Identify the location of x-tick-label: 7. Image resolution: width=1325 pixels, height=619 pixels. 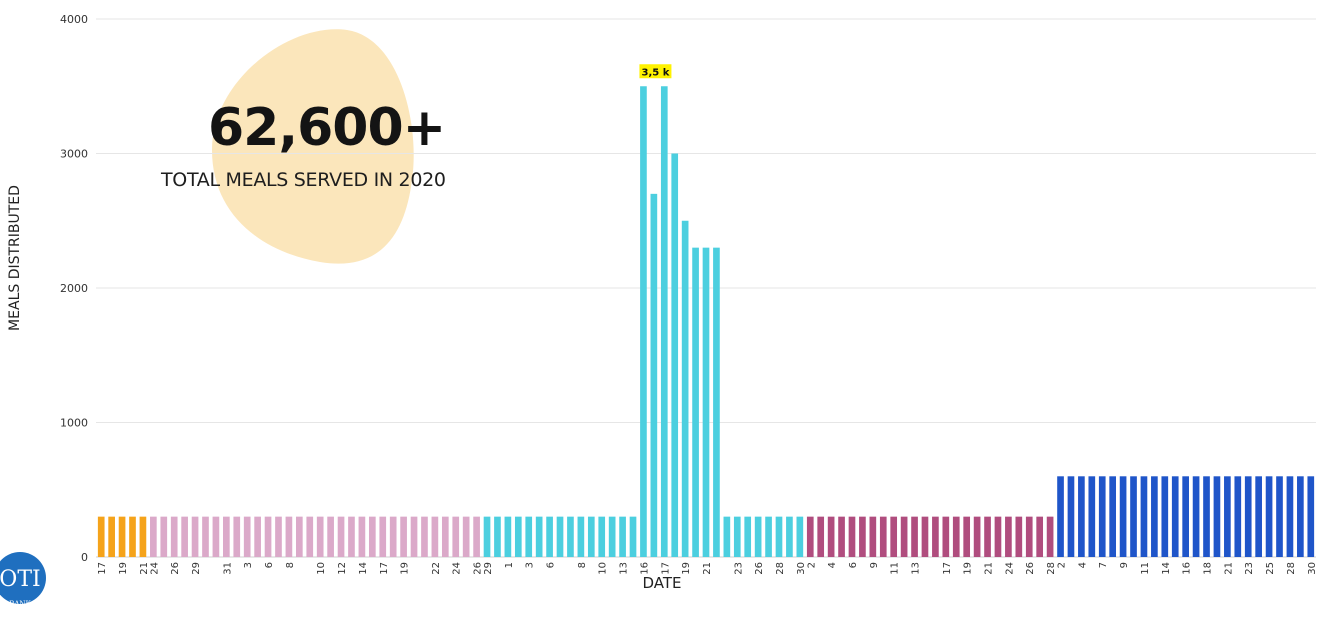
(1103, 565).